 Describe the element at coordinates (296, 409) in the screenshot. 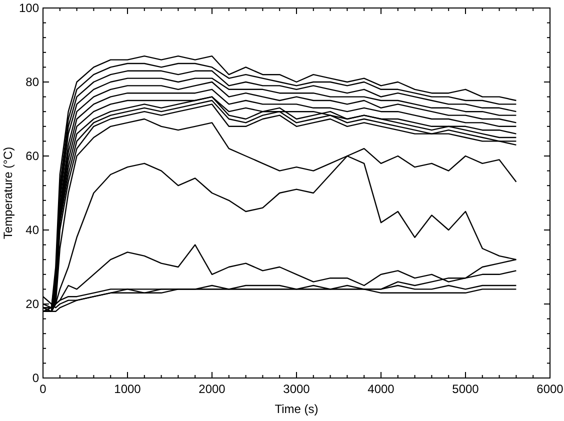

I see `x-axis-title: Time (s)` at that location.